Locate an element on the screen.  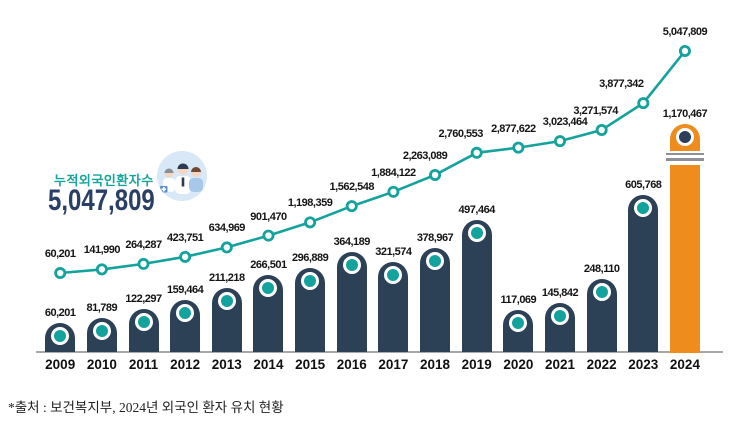
year-label-2024: 2024 is located at coordinates (684, 364).